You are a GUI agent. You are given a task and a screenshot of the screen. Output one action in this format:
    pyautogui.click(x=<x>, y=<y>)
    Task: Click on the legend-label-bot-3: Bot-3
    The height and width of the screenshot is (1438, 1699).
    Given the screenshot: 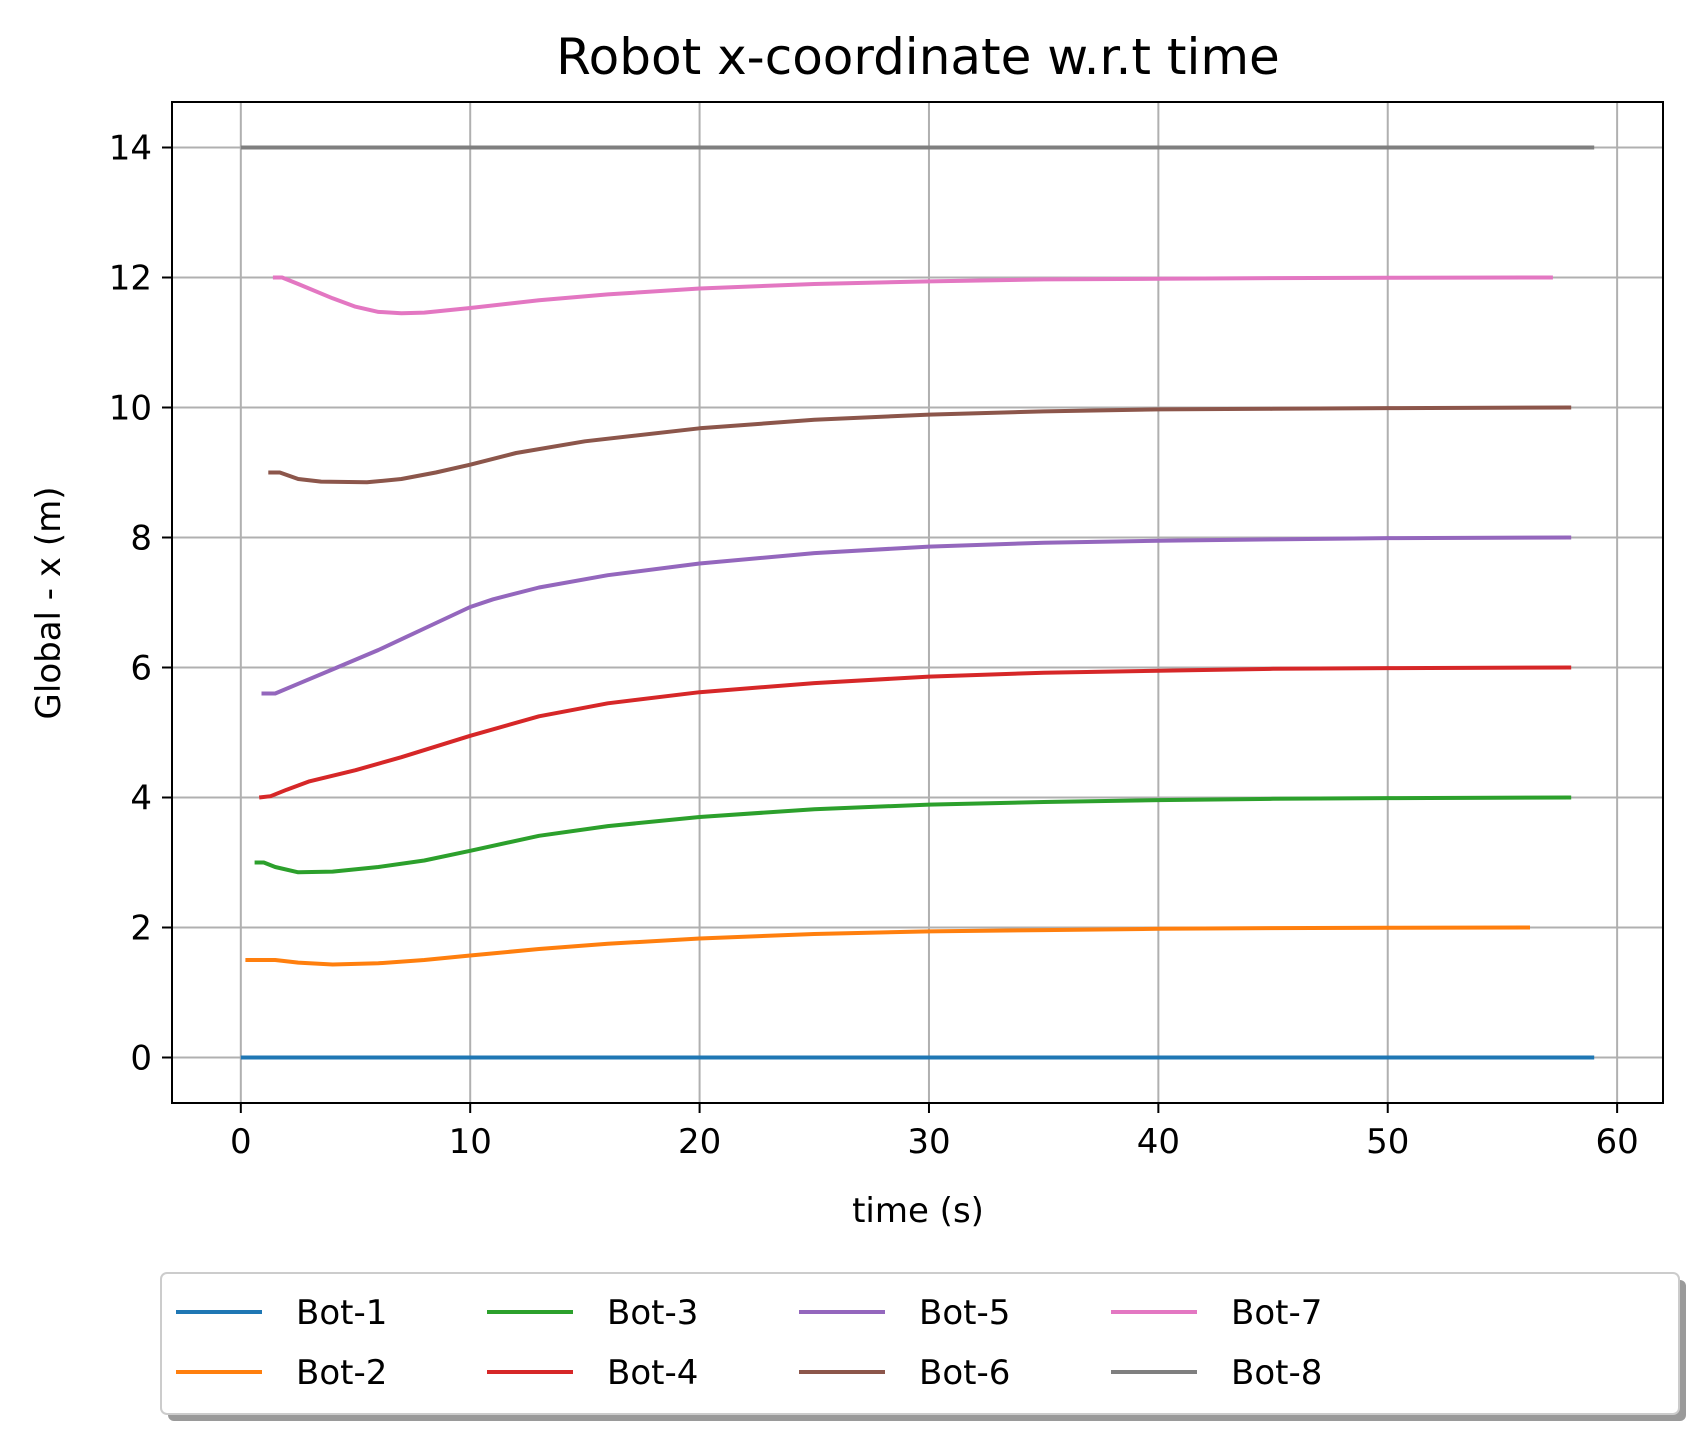 What is the action you would take?
    pyautogui.click(x=652, y=1313)
    